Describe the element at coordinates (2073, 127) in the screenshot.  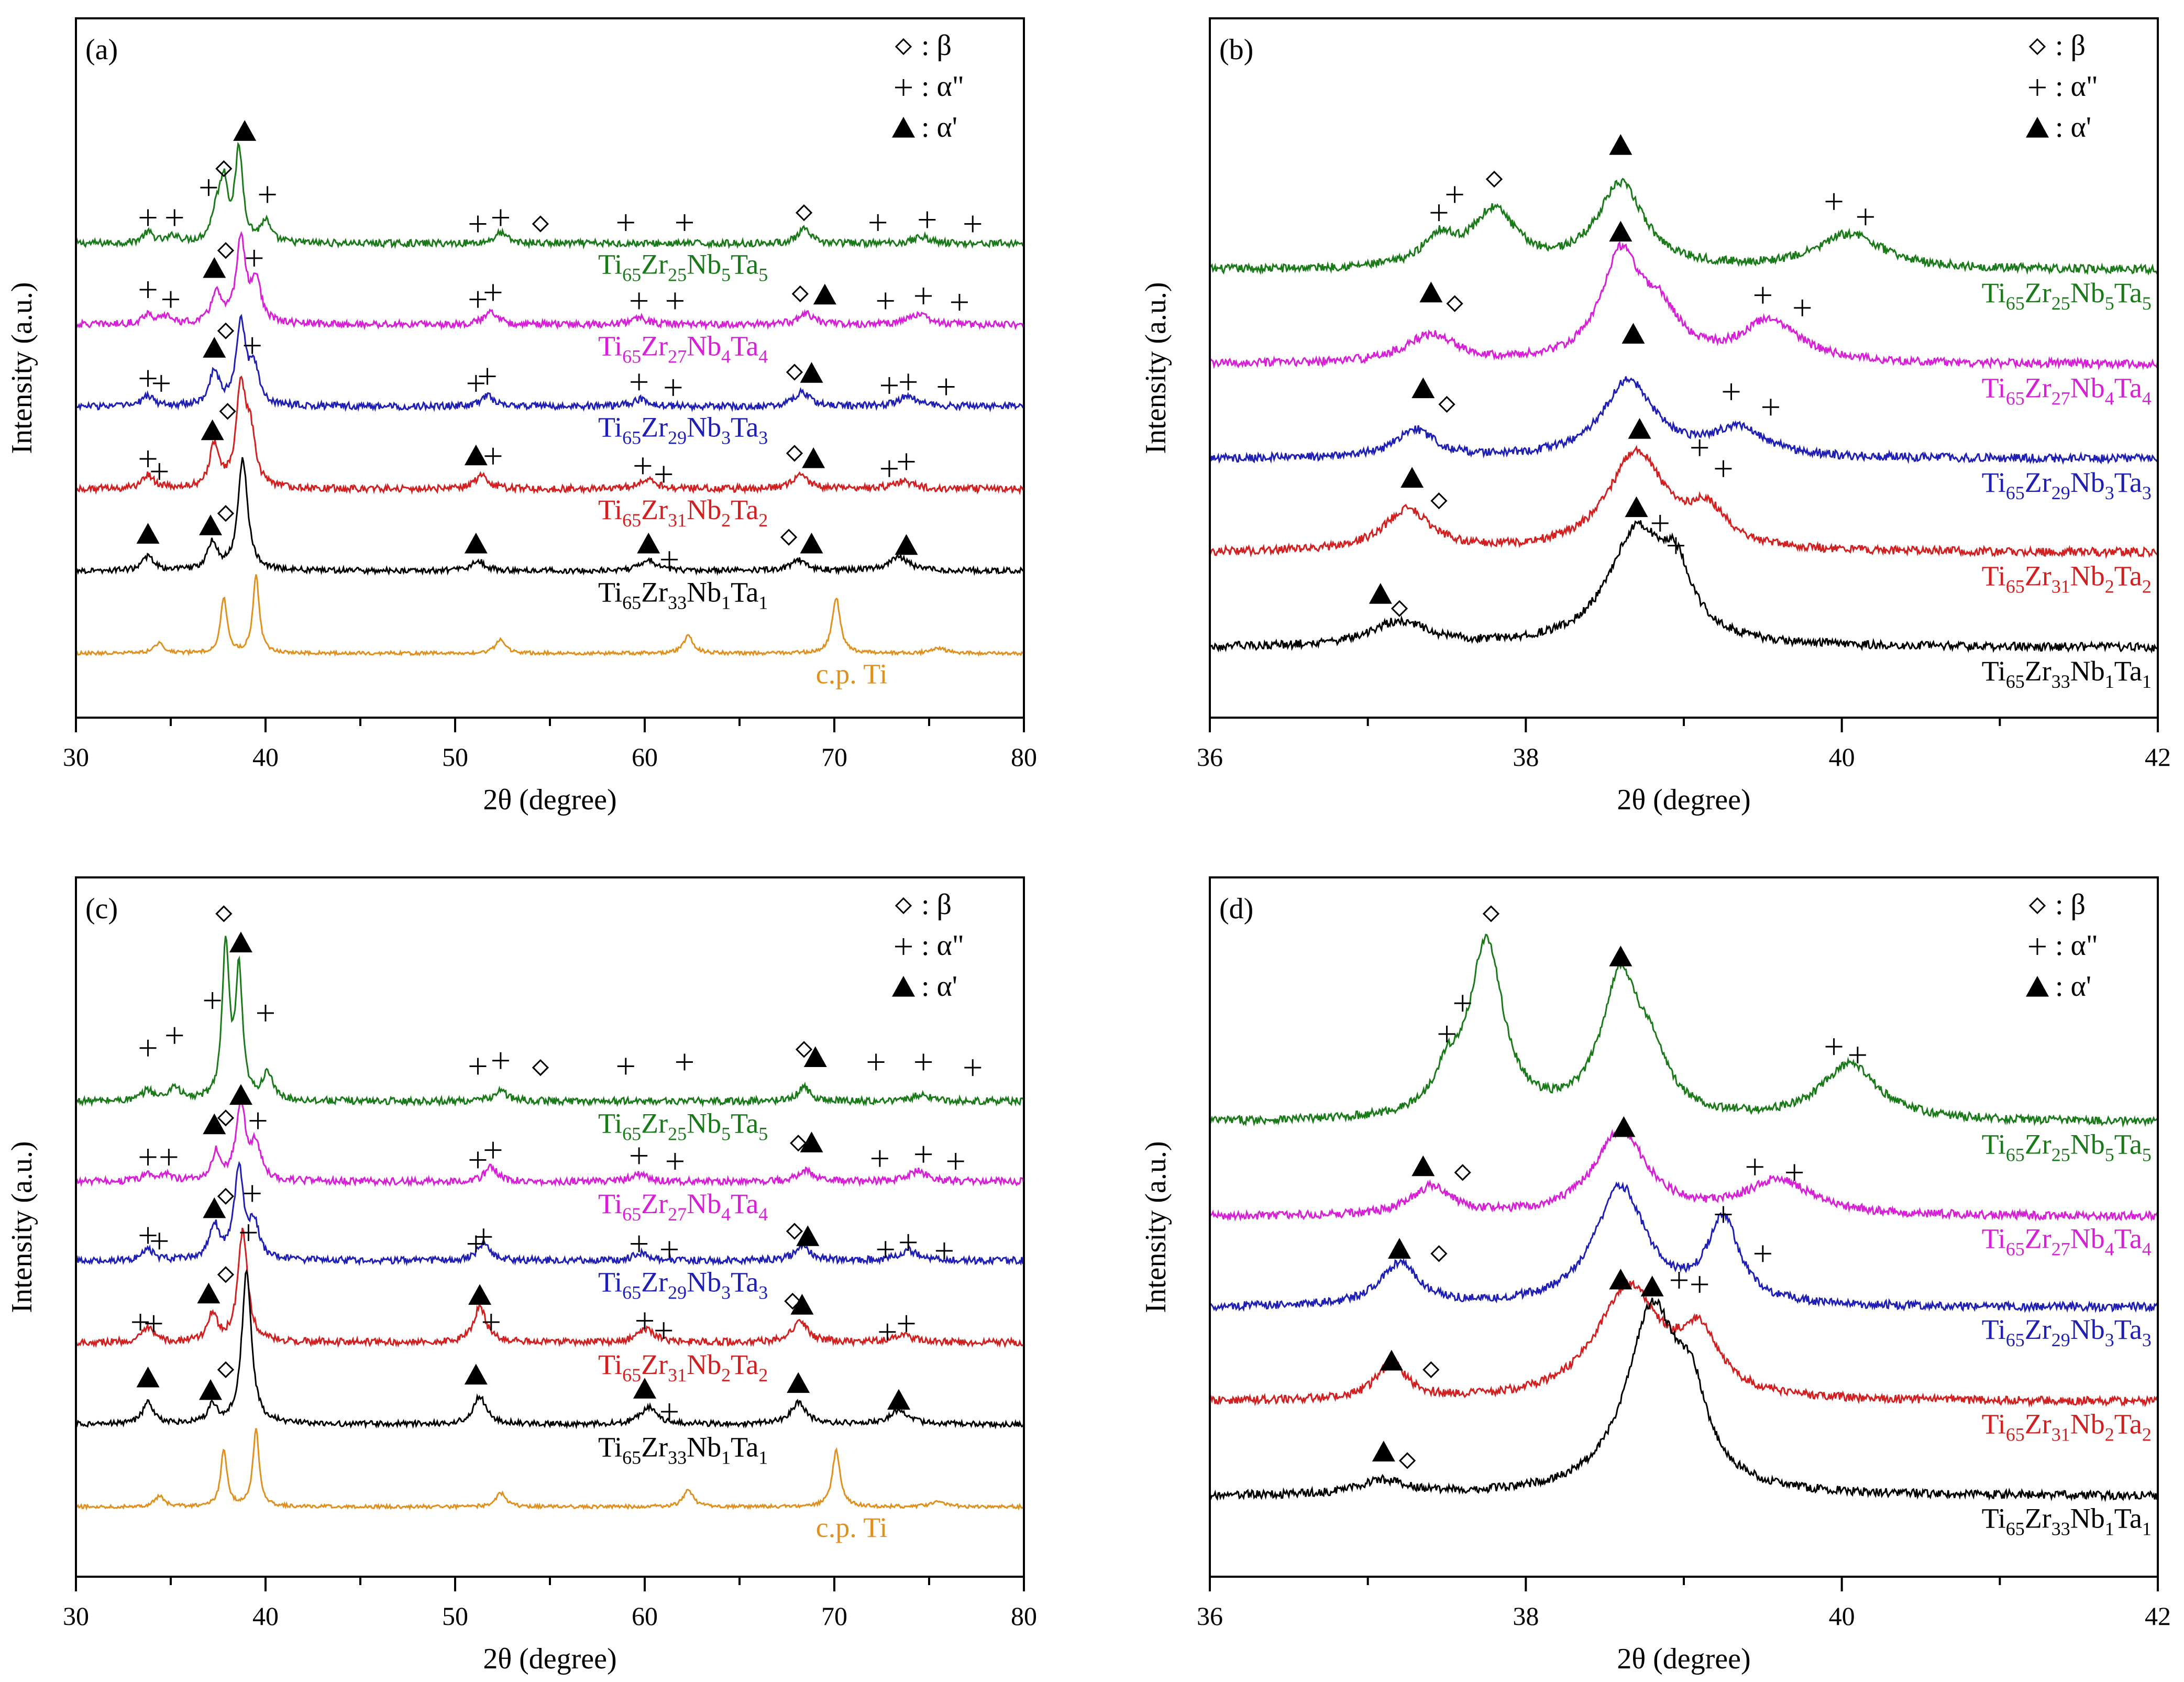
I see `legend-label: : α'` at that location.